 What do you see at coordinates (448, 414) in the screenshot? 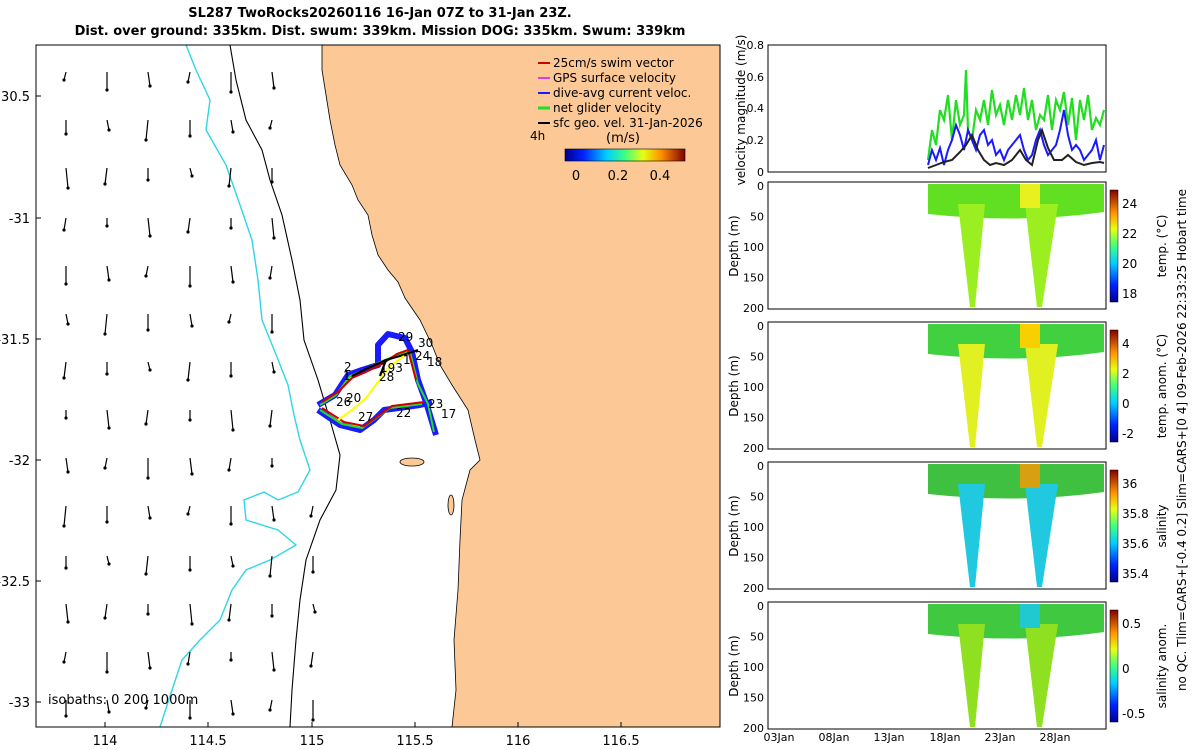
I see `track-label: 17` at bounding box center [448, 414].